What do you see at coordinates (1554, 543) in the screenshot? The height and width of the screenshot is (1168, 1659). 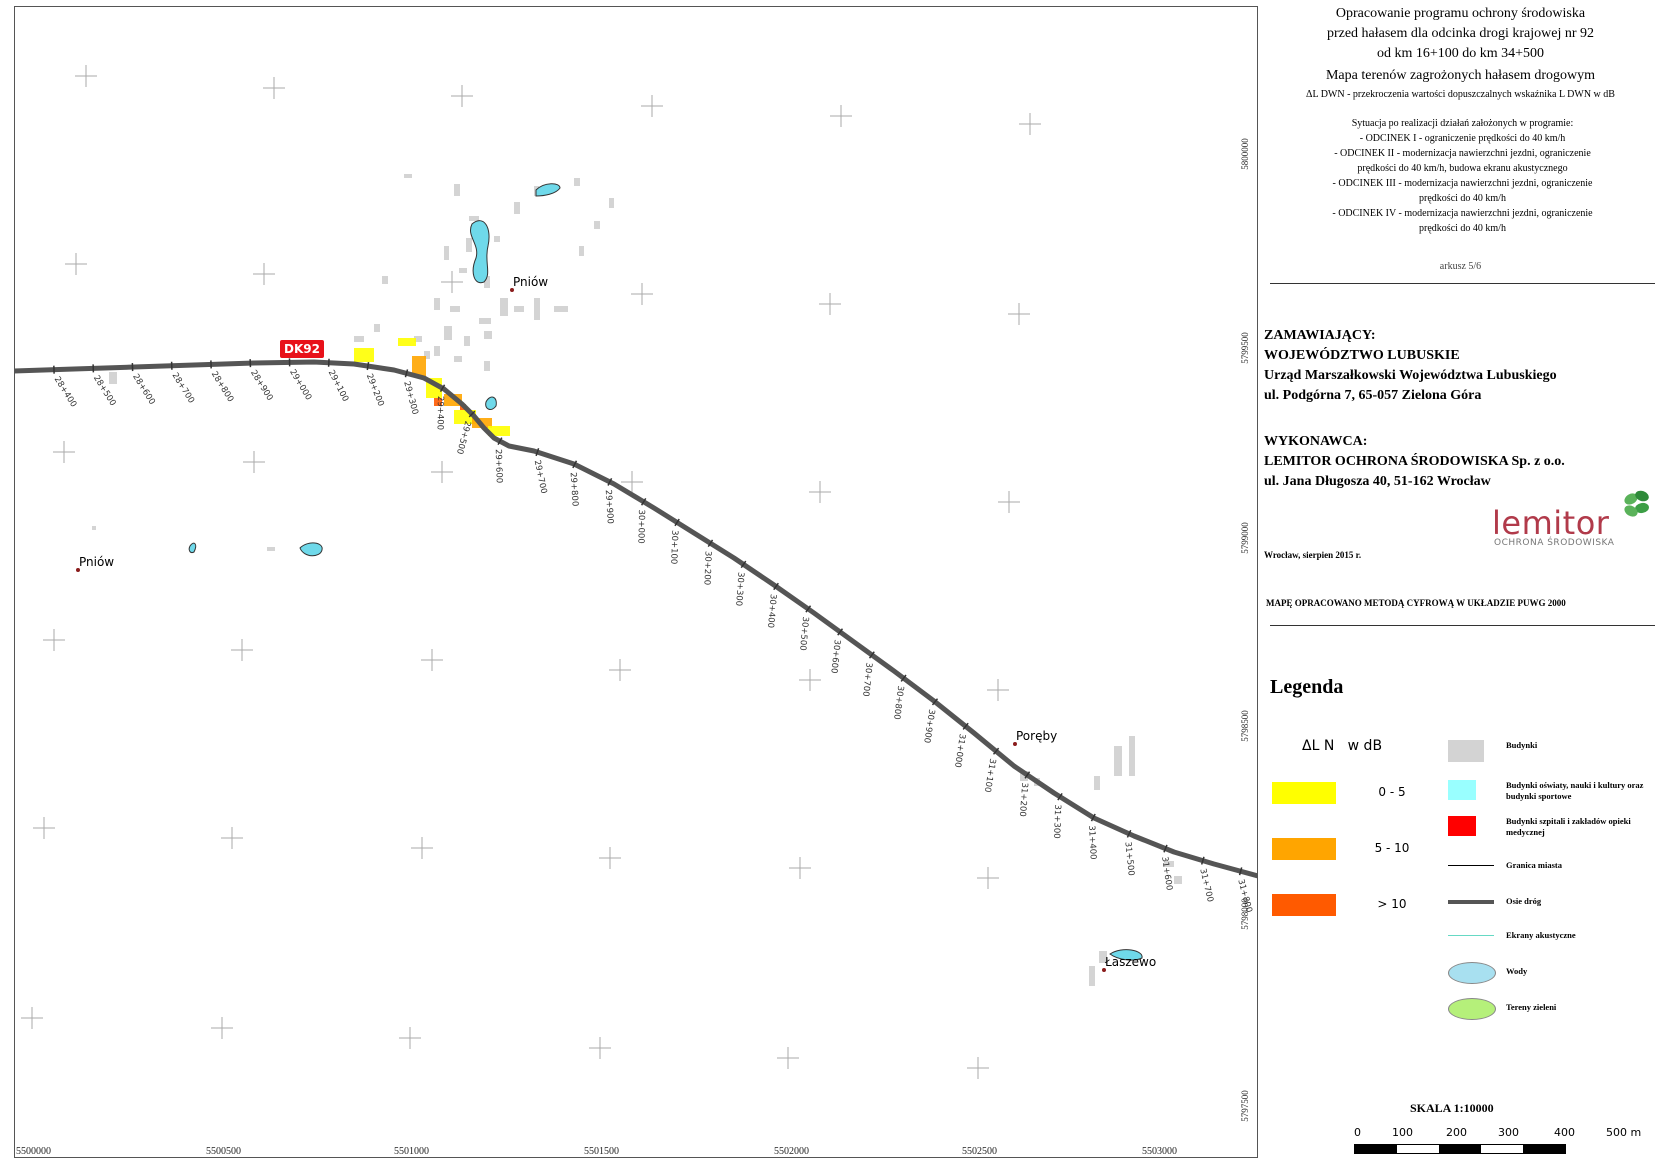 I see `logo-subtitle: OCHRONA ŚRODOWISKA` at bounding box center [1554, 543].